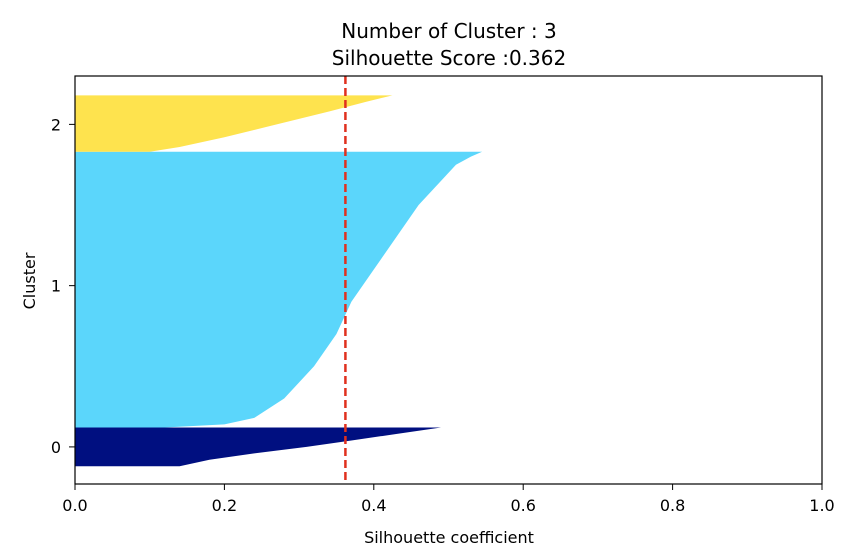 The image size is (866, 560). Describe the element at coordinates (56, 124) in the screenshot. I see `y-tick-label: 2` at that location.